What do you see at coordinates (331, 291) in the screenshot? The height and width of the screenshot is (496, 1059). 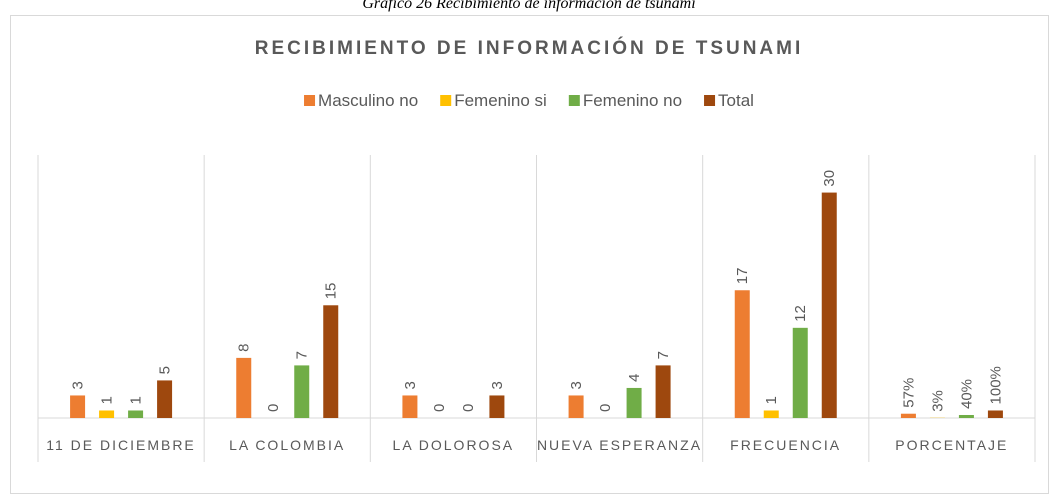 I see `data-label: 15` at bounding box center [331, 291].